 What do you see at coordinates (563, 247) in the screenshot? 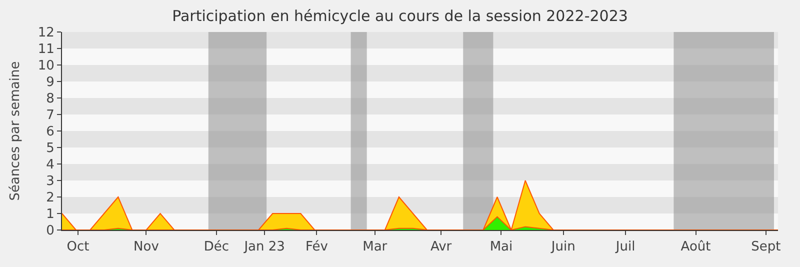
I see `x-tick-label: Juin` at bounding box center [563, 247].